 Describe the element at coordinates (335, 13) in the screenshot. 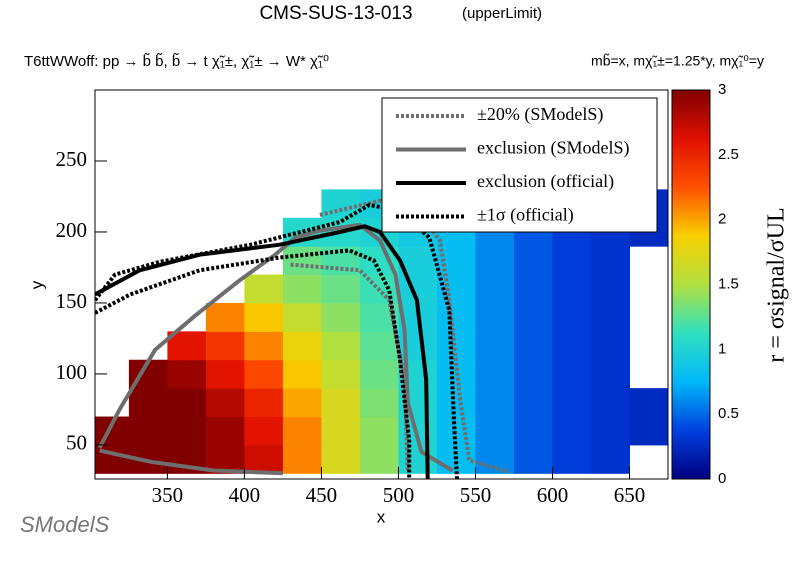

I see `chart-title: CMS-SUS-13-013` at that location.